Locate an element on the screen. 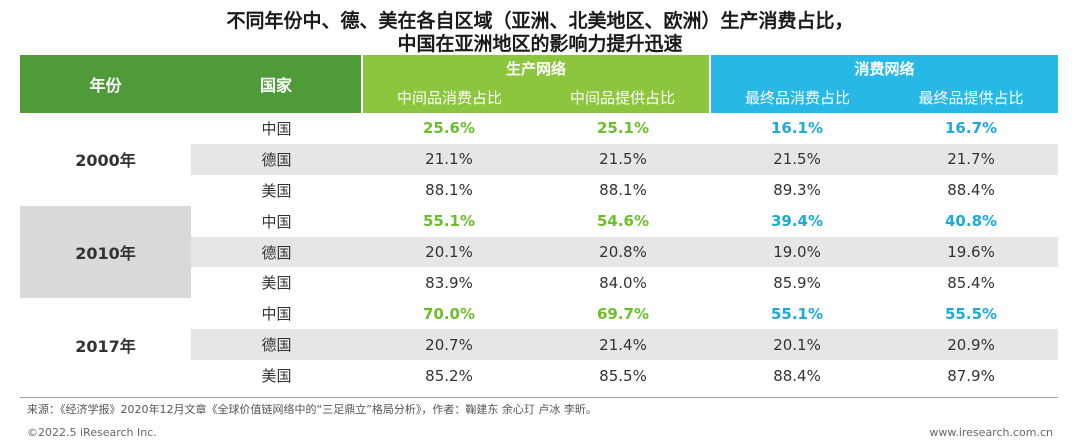  value-cell: 85.4% is located at coordinates (971, 283).